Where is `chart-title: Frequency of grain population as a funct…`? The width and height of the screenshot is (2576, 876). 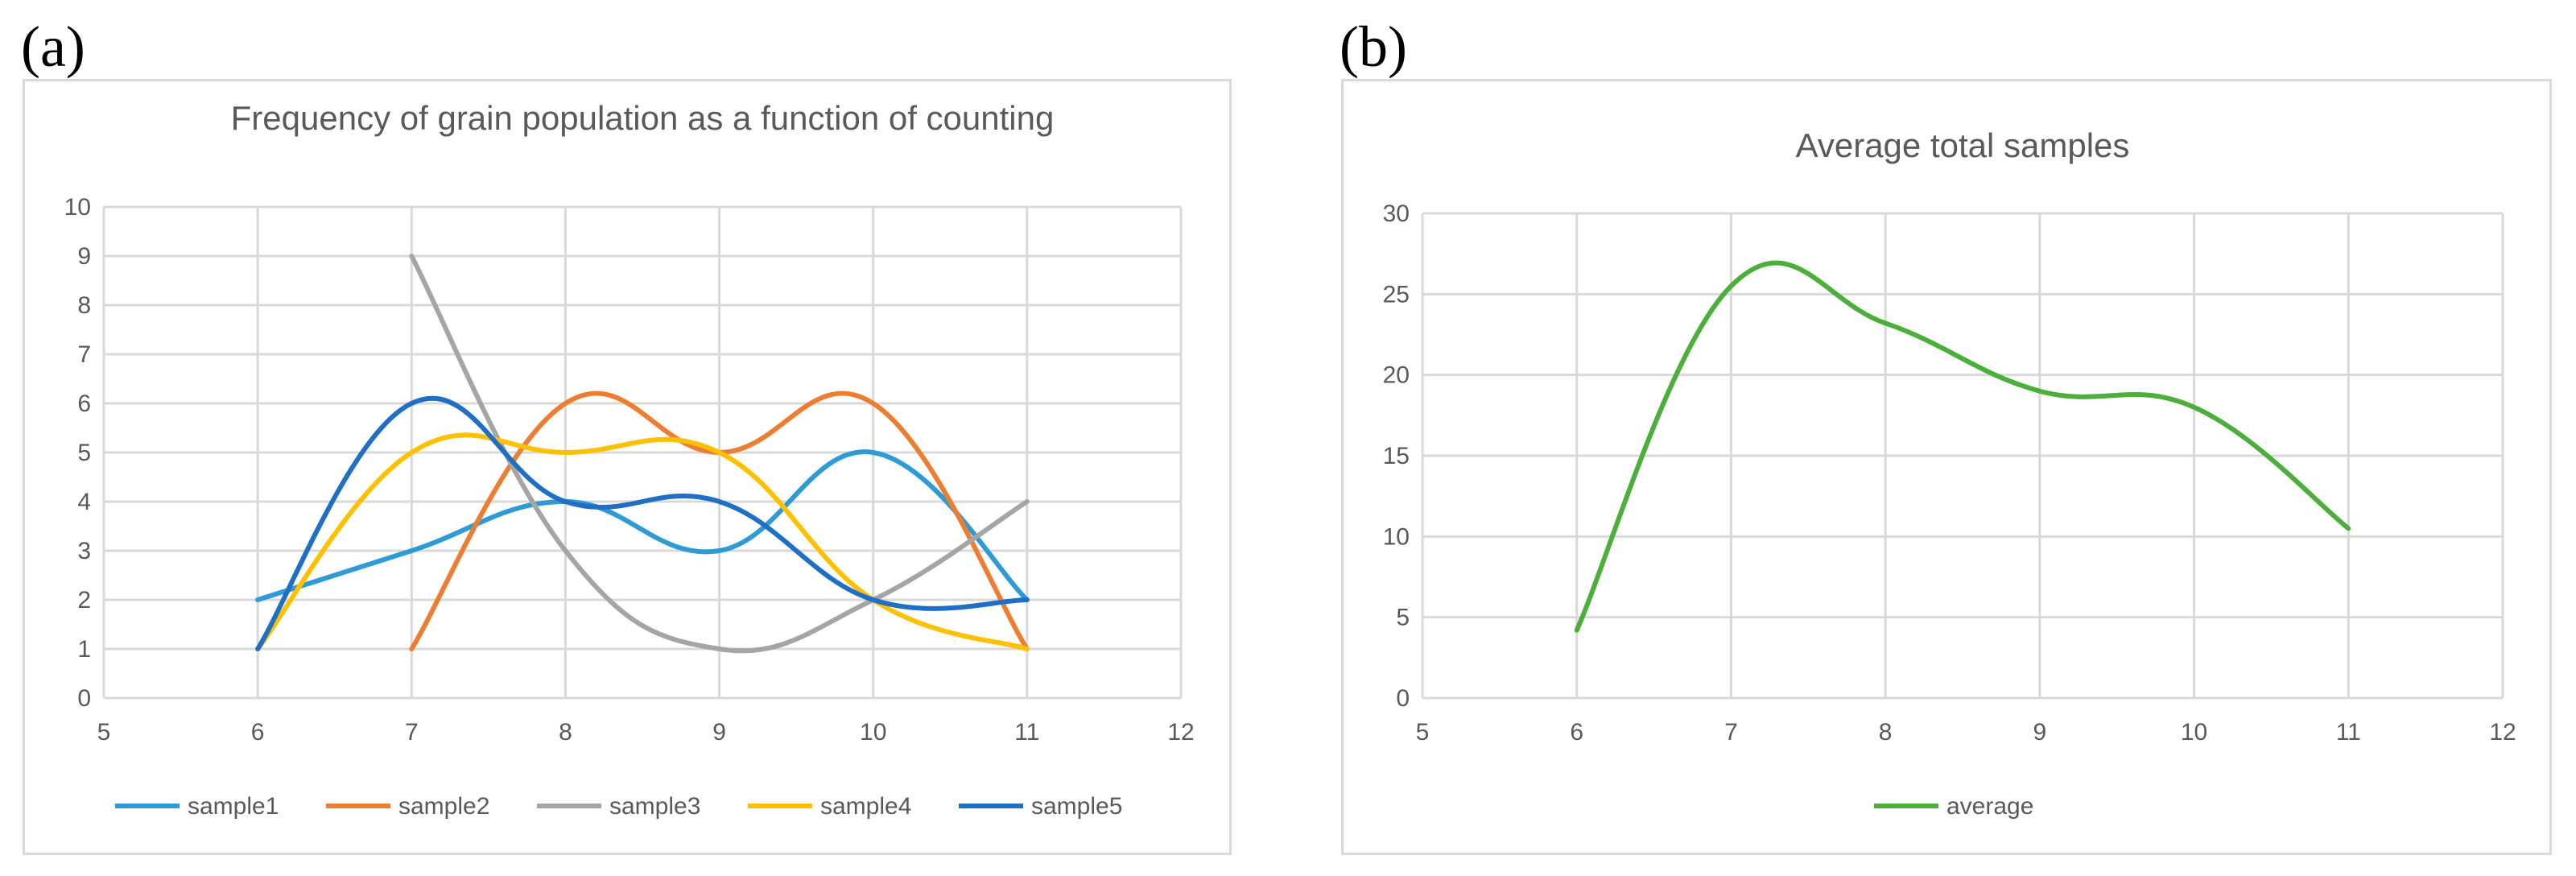
chart-title: Frequency of grain population as a funct… is located at coordinates (643, 118).